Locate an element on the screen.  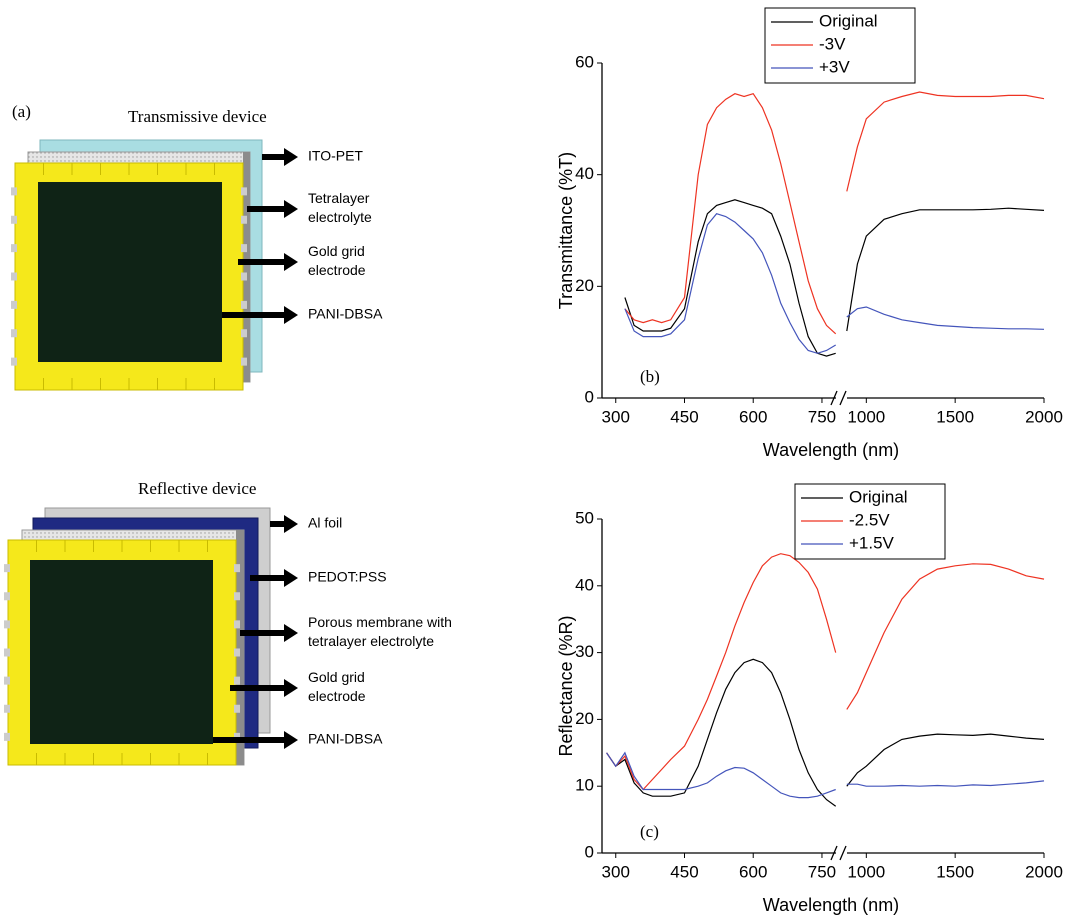
legend-label: -3V is located at coordinates (832, 43).